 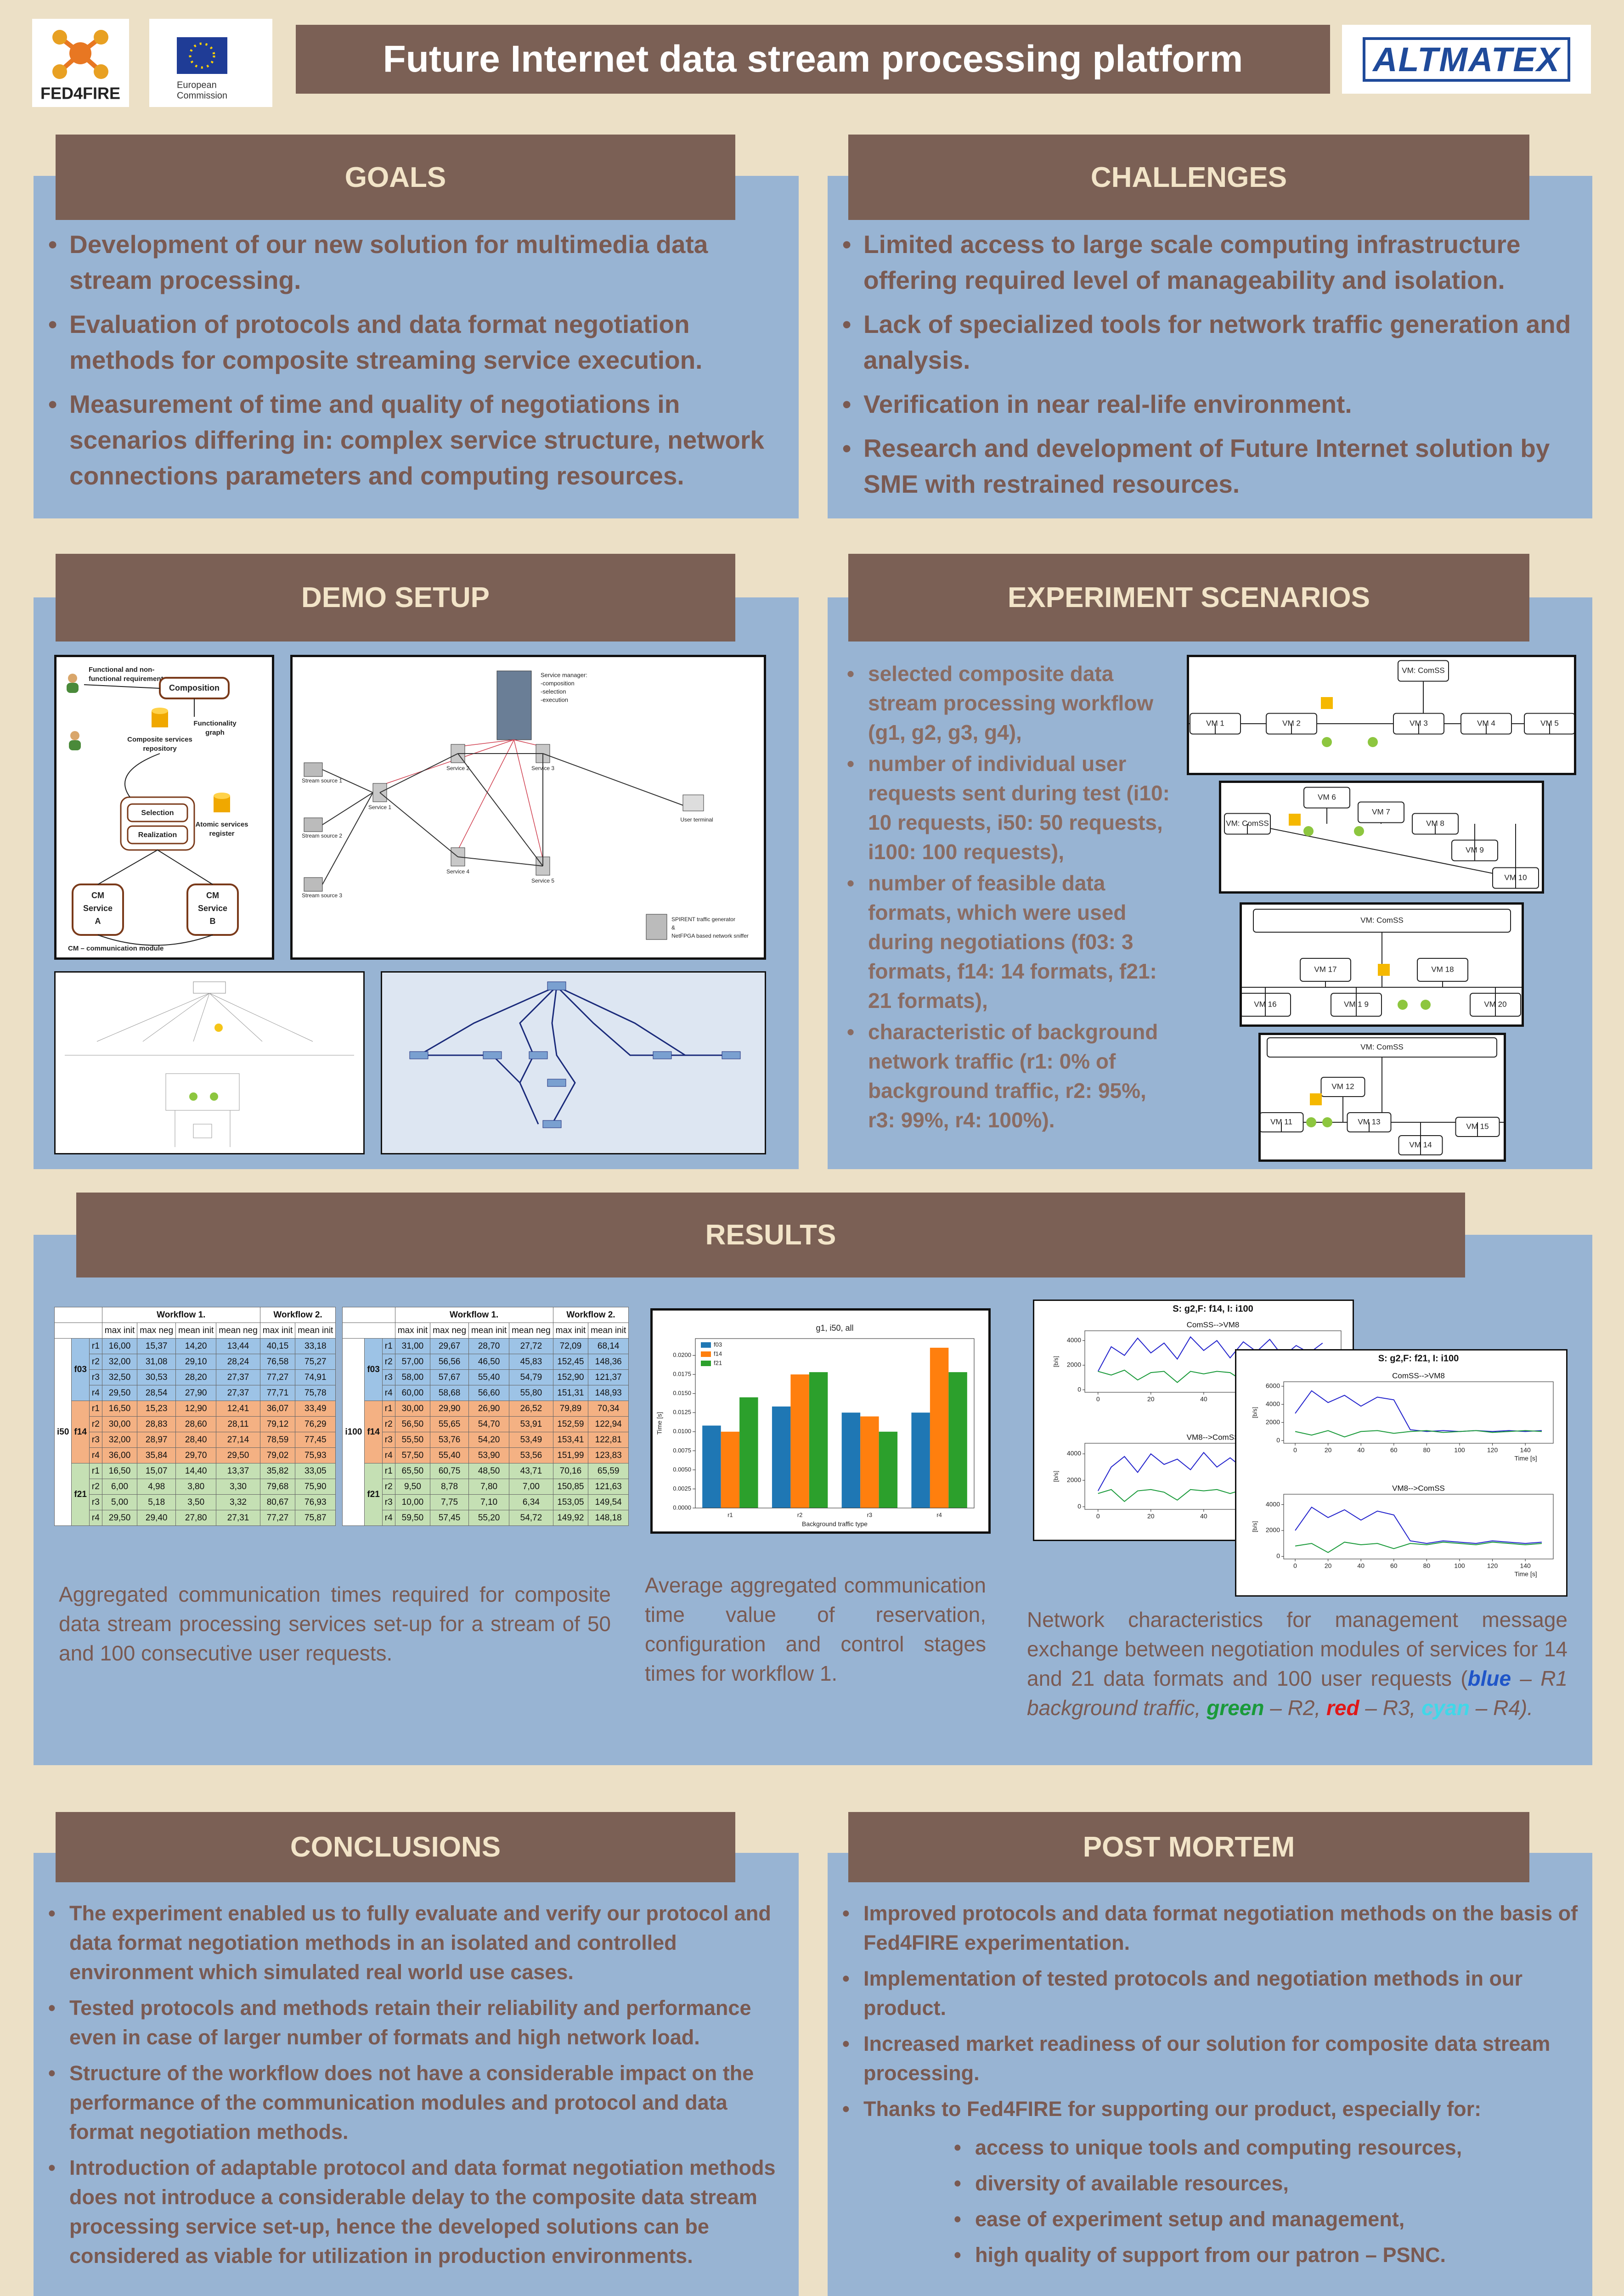 What do you see at coordinates (277, 1440) in the screenshot?
I see `cell: 78,59` at bounding box center [277, 1440].